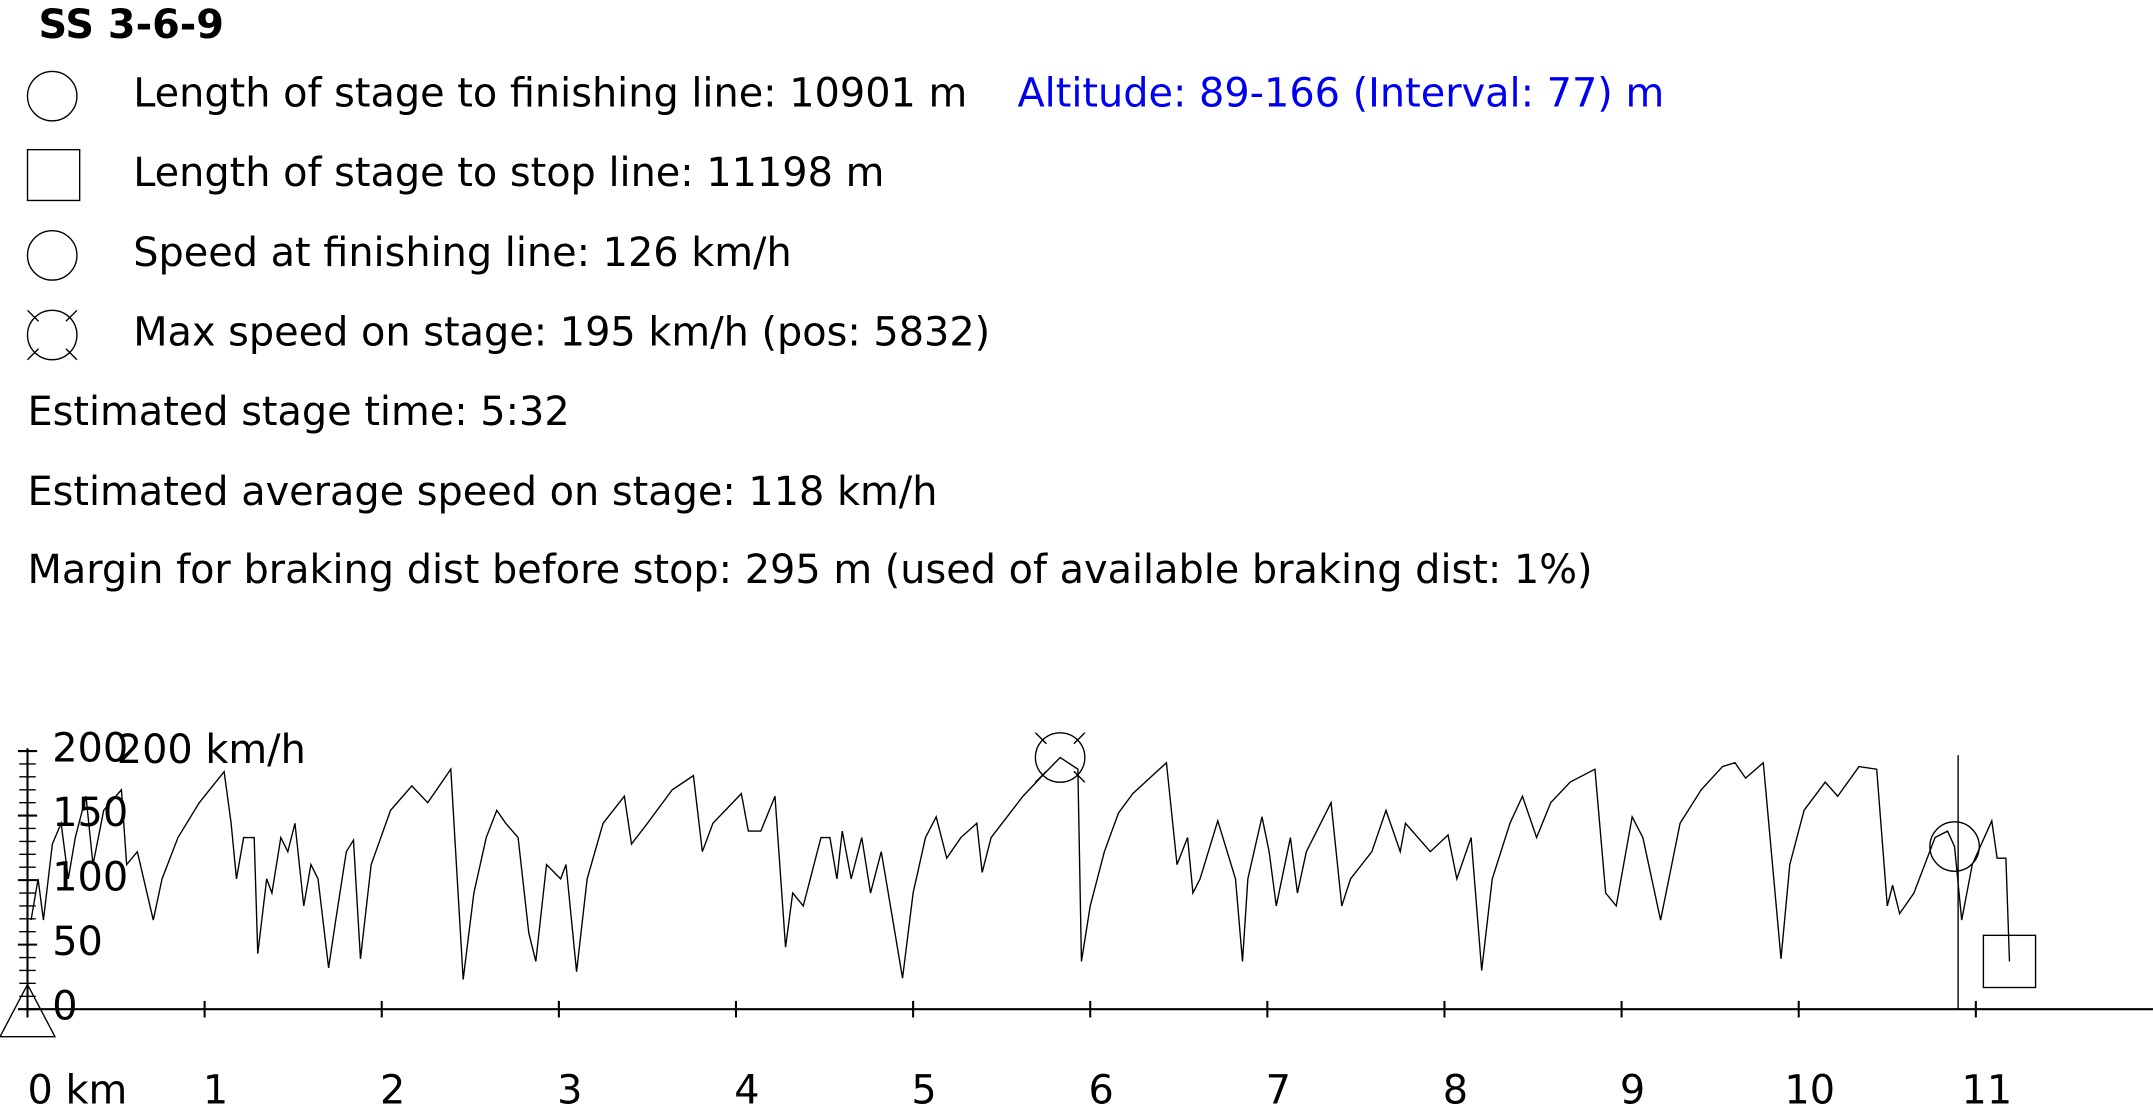 The height and width of the screenshot is (1116, 2153). Describe the element at coordinates (28, 1010) in the screenshot. I see `start-marker` at that location.